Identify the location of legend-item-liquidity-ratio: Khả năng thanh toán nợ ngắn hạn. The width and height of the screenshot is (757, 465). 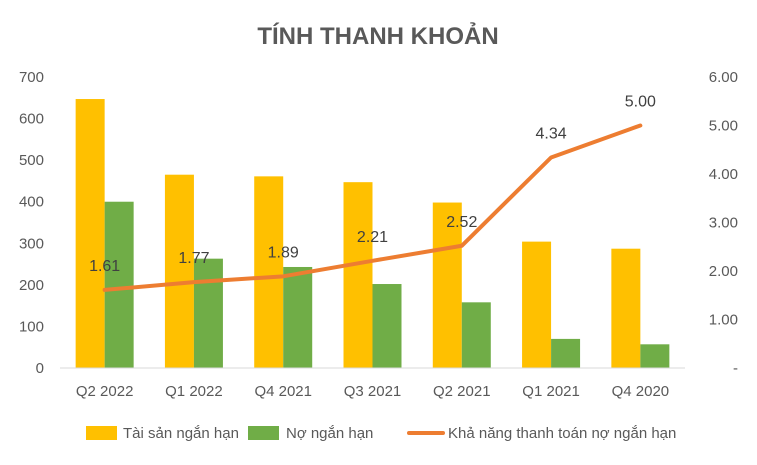
(541, 433).